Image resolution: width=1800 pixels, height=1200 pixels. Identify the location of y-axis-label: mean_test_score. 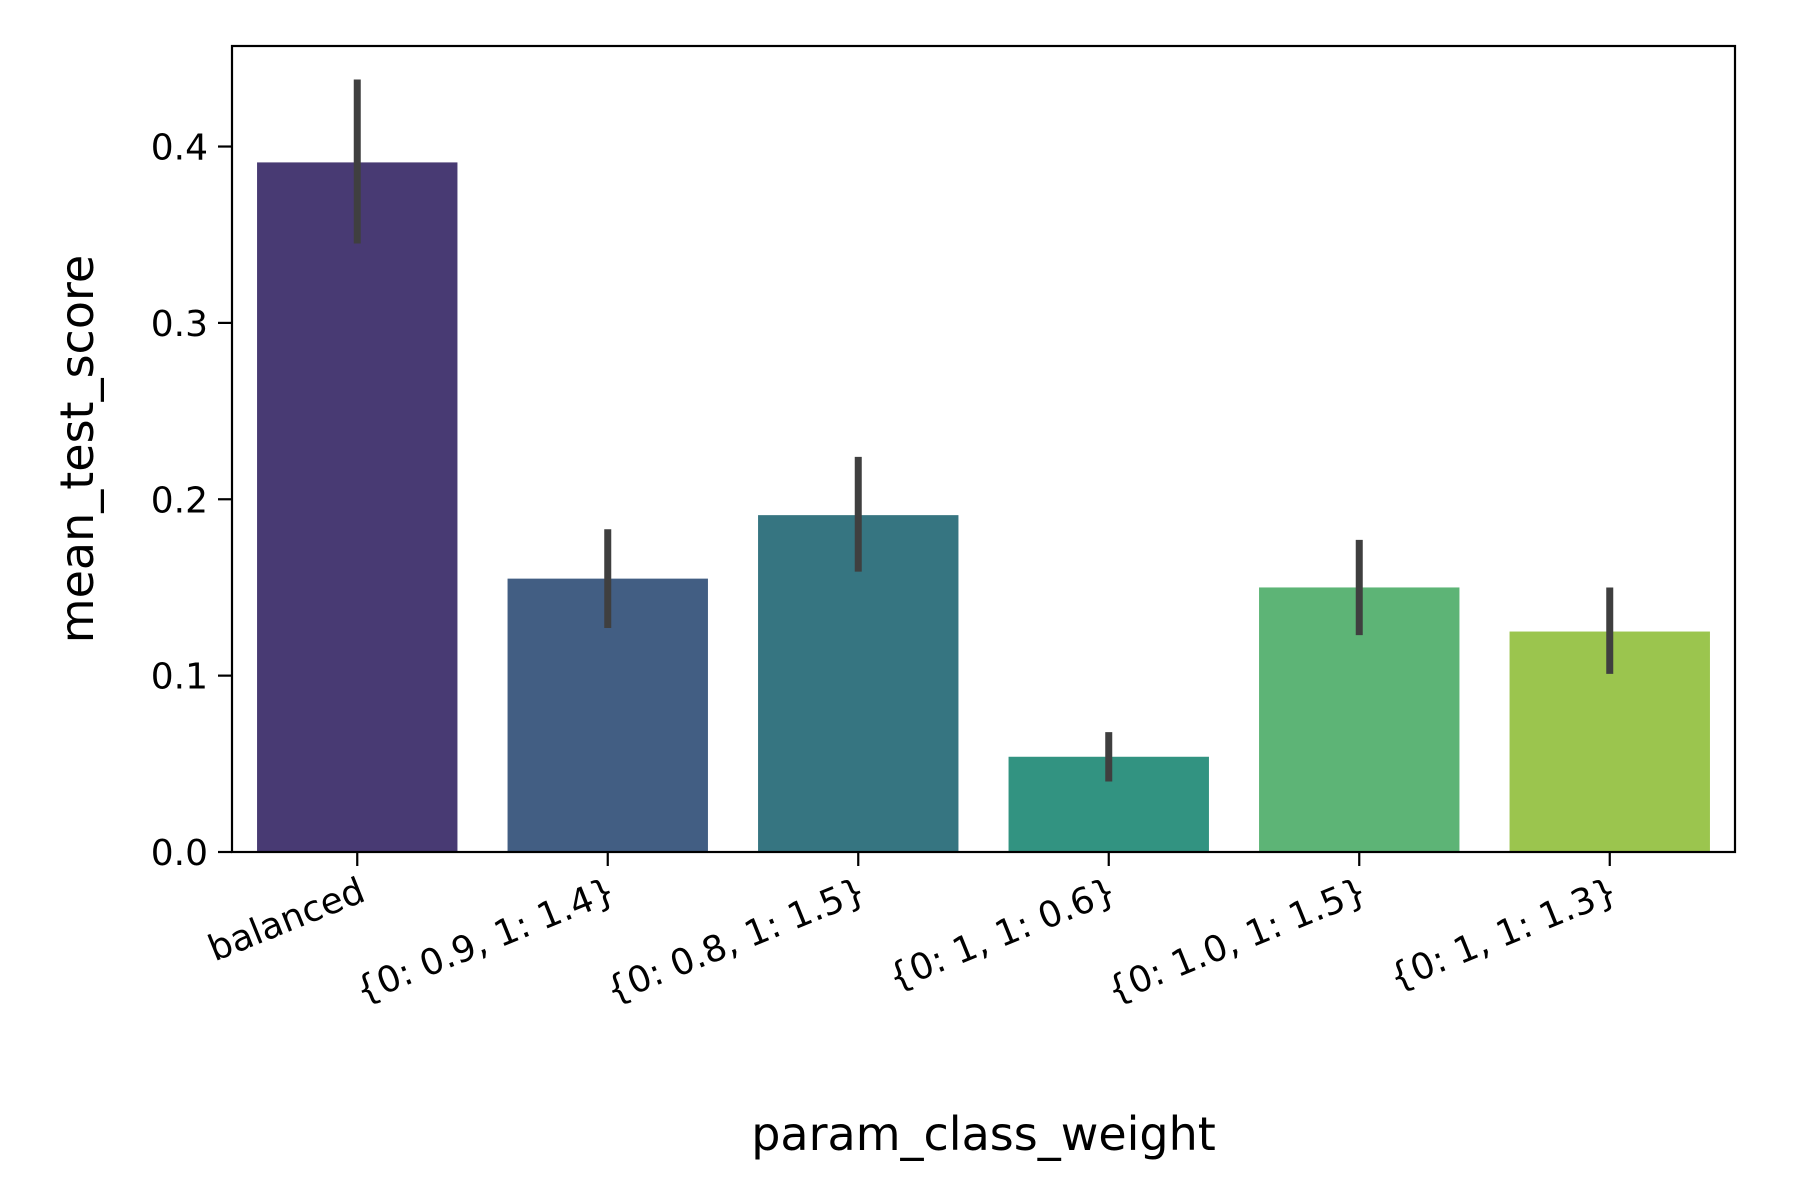
(77, 449).